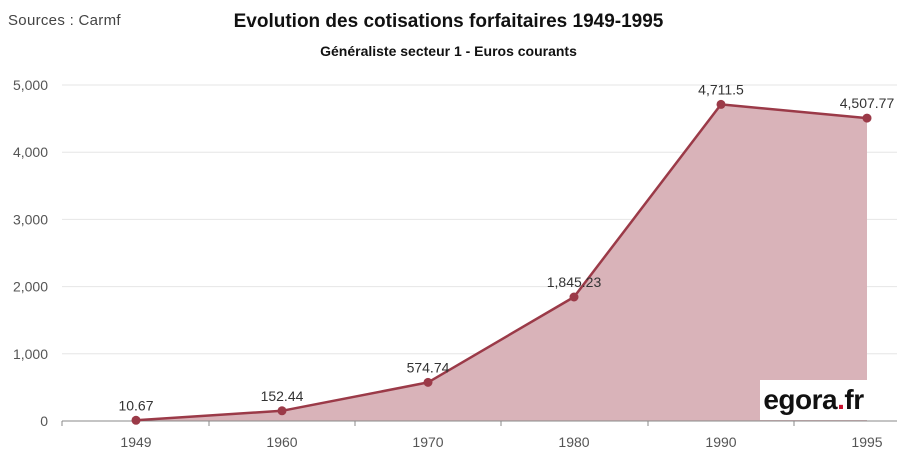 The image size is (897, 466). Describe the element at coordinates (135, 405) in the screenshot. I see `data-label: 10.67` at that location.